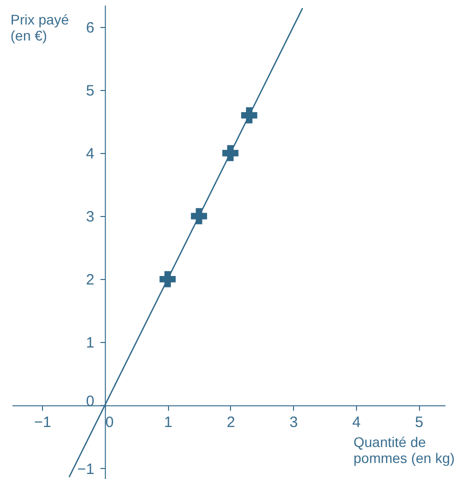 The image size is (471, 479). Describe the element at coordinates (419, 422) in the screenshot. I see `x-tick-label: 5` at that location.